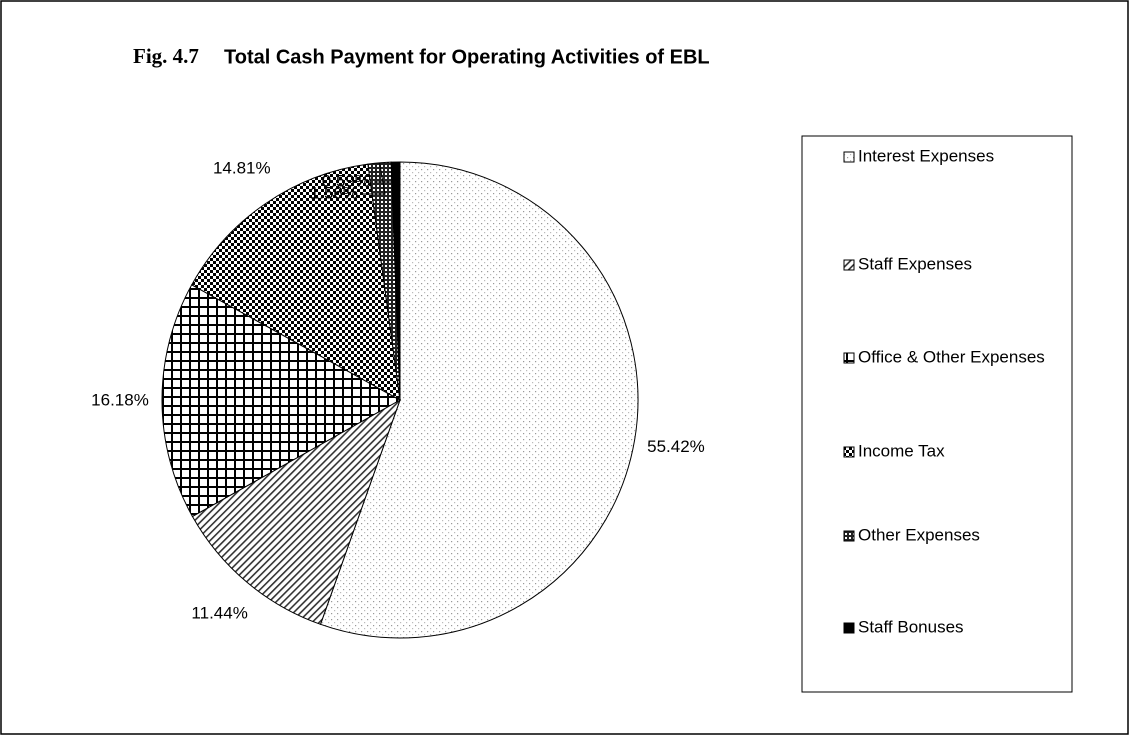  Describe the element at coordinates (219, 613) in the screenshot. I see `data-label: 11.44%` at that location.